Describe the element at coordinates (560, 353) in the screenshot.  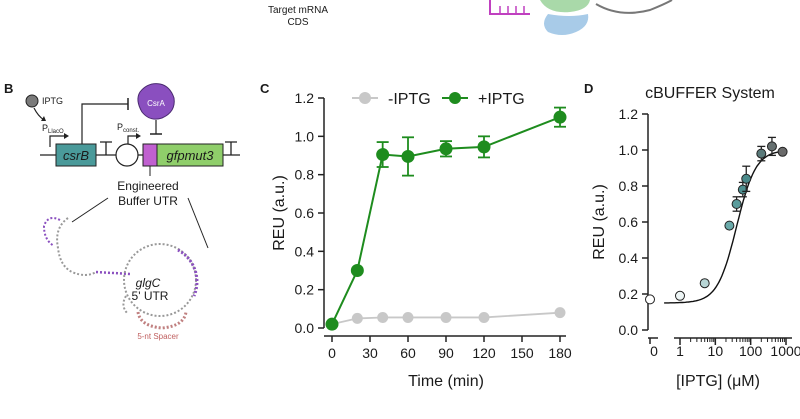
I see `chart-c-x-tick-label: 180` at that location.